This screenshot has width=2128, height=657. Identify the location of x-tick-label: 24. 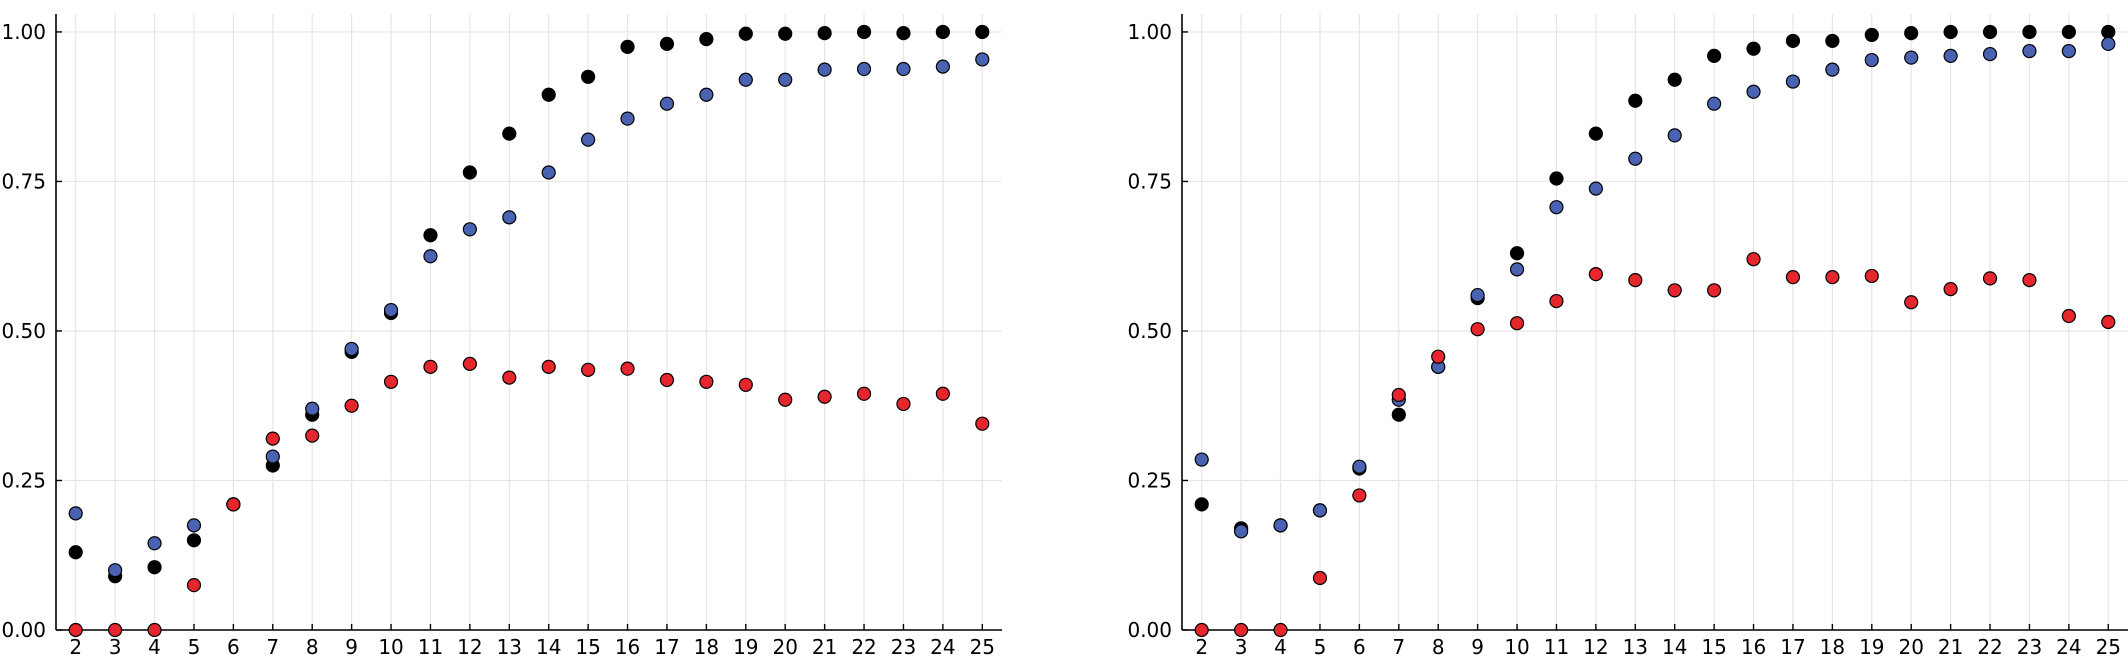
(2068, 646).